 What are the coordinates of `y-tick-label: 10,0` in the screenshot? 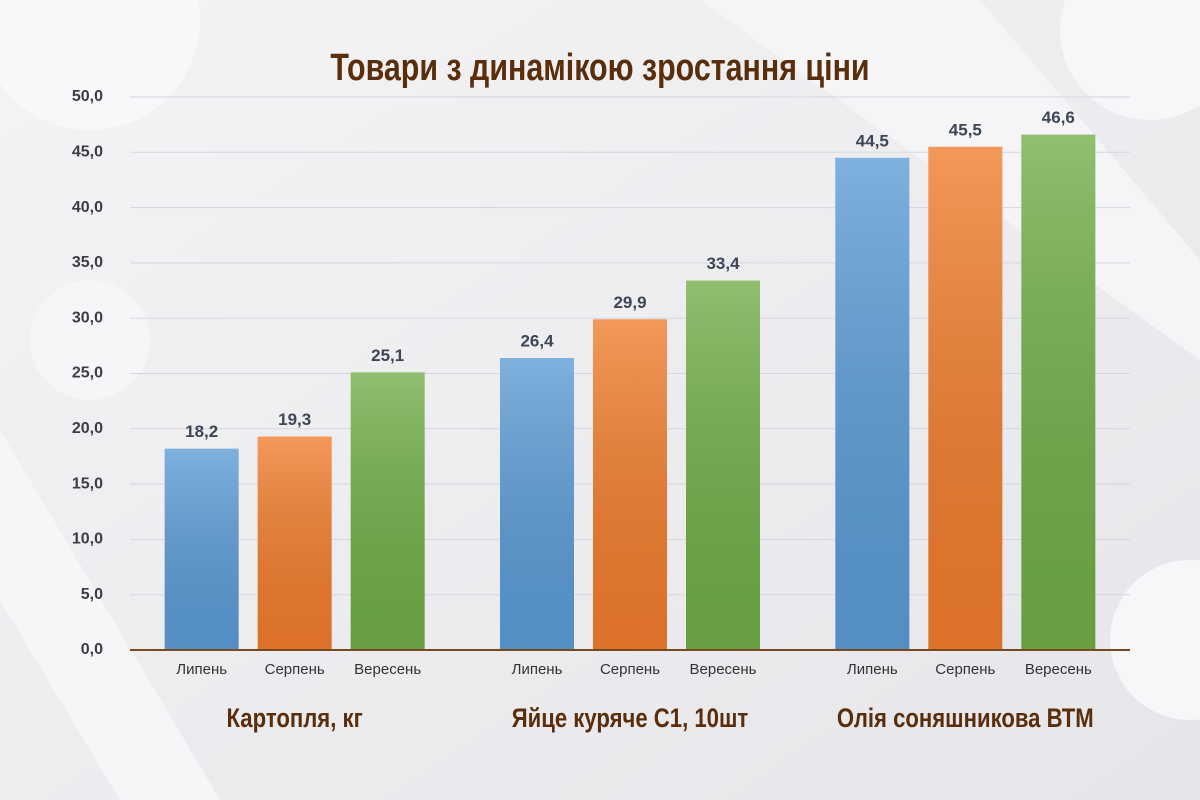 It's located at (87, 539).